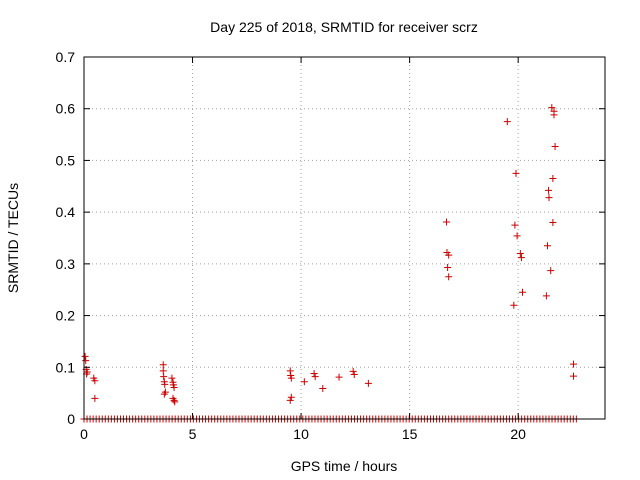 The height and width of the screenshot is (480, 640). I want to click on y-tick-label: 0.3, so click(66, 264).